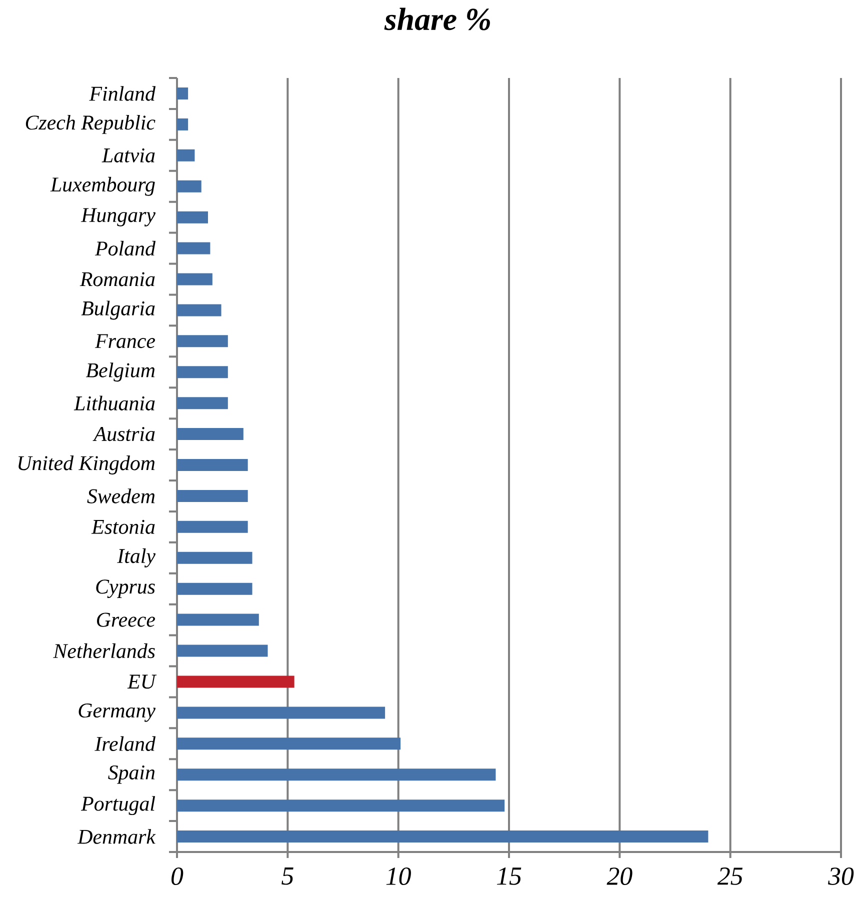  What do you see at coordinates (118, 806) in the screenshot?
I see `y-tick-label: Portugal` at bounding box center [118, 806].